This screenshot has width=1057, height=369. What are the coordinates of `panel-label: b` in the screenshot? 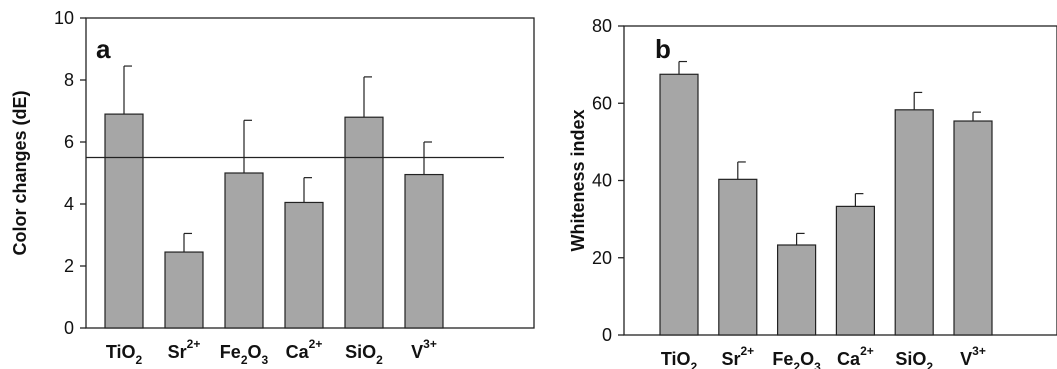 It's located at (663, 49).